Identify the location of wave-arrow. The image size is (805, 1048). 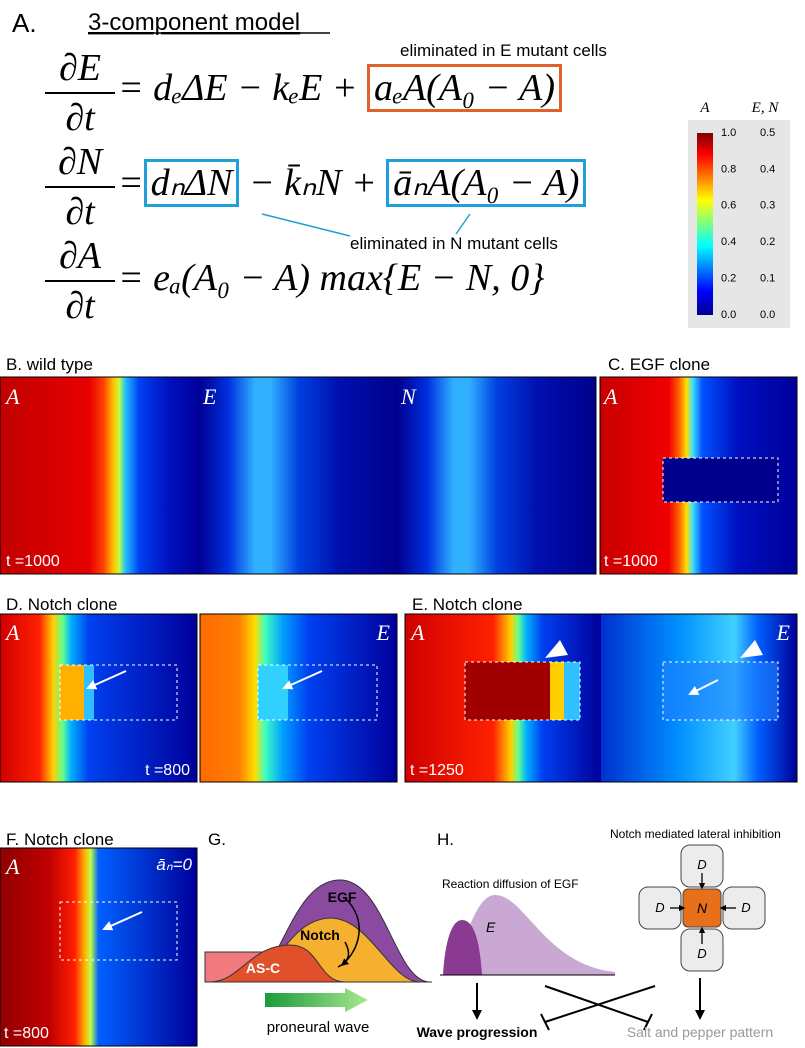
(316, 1000).